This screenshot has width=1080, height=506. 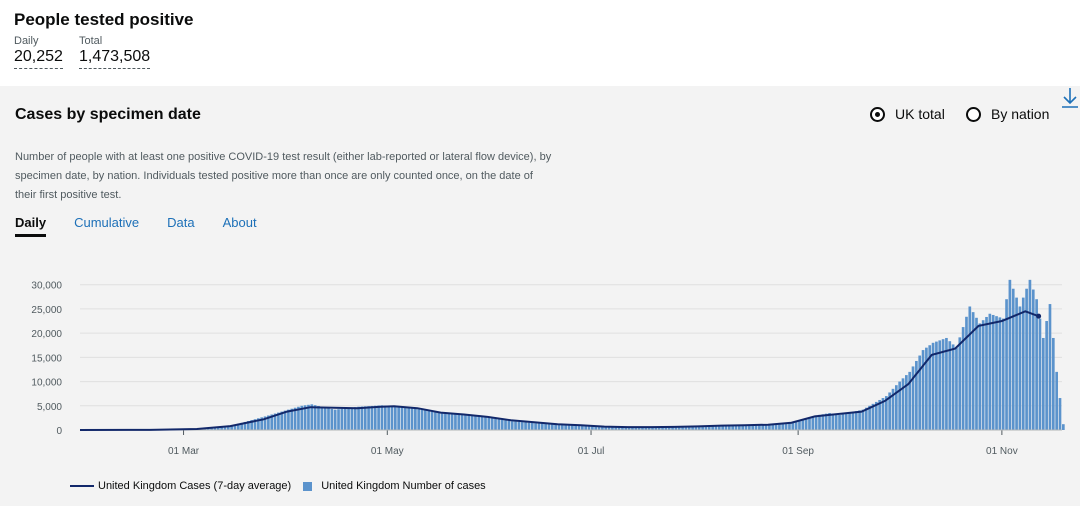 What do you see at coordinates (31, 226) in the screenshot?
I see `tab-daily: Daily` at bounding box center [31, 226].